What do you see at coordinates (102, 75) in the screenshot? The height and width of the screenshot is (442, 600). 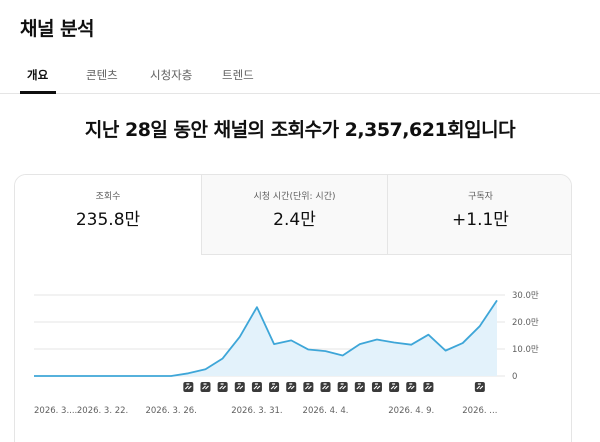 I see `tab-content: 콘텐츠` at bounding box center [102, 75].